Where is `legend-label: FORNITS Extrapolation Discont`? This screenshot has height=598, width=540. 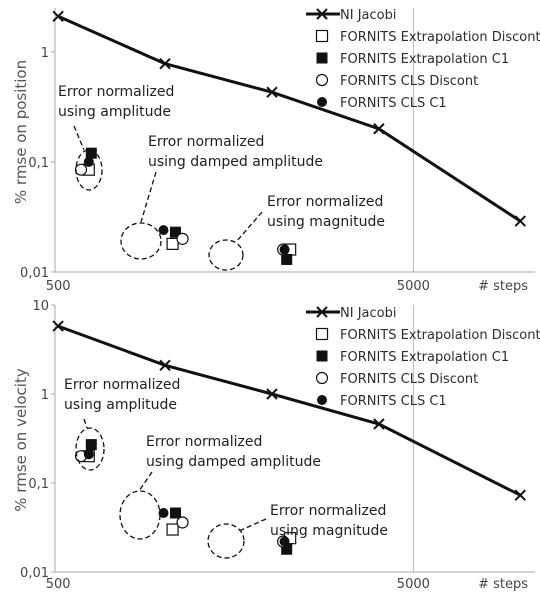
legend-label: FORNITS Extrapolation Discont is located at coordinates (440, 37).